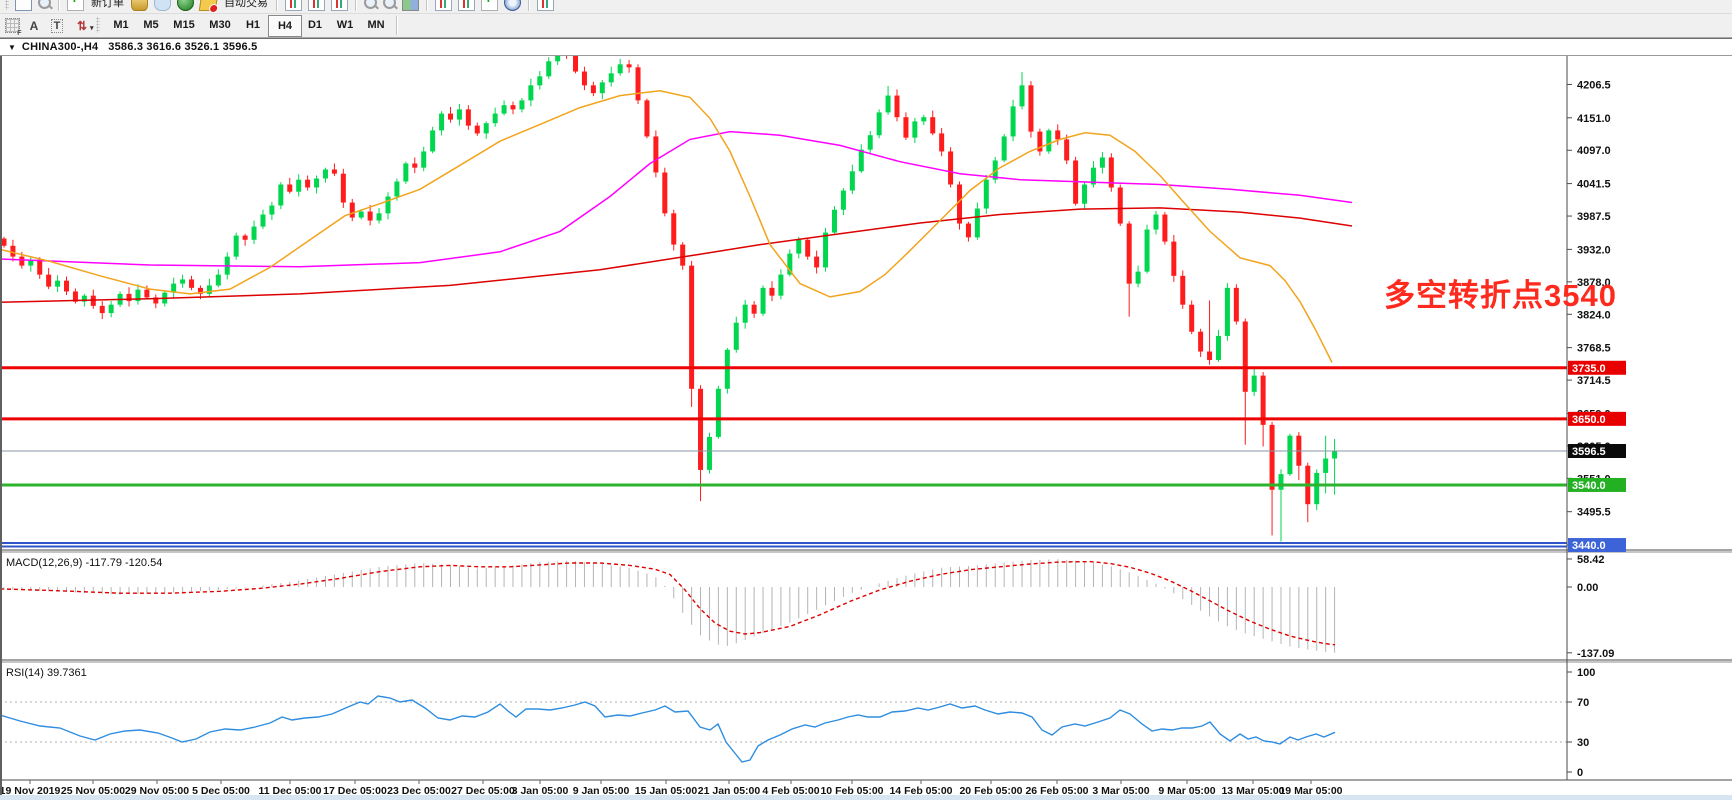 This screenshot has width=1732, height=800. Describe the element at coordinates (866, 26) in the screenshot. I see `toolbar-timeframes: AT ⇅▾ M1 M5 M15 M30 H1 H4 D1 W1 MN` at that location.